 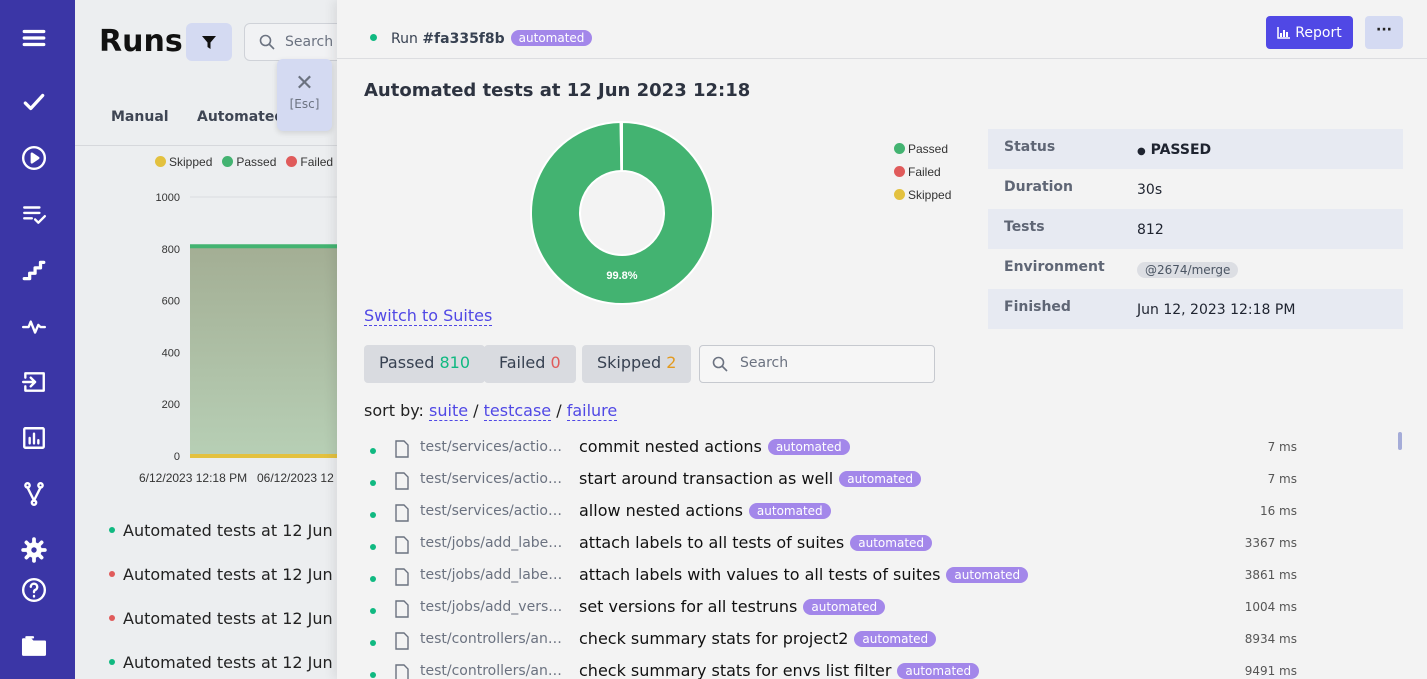 What do you see at coordinates (425, 364) in the screenshot?
I see `filter-passed-button: Passed 810` at bounding box center [425, 364].